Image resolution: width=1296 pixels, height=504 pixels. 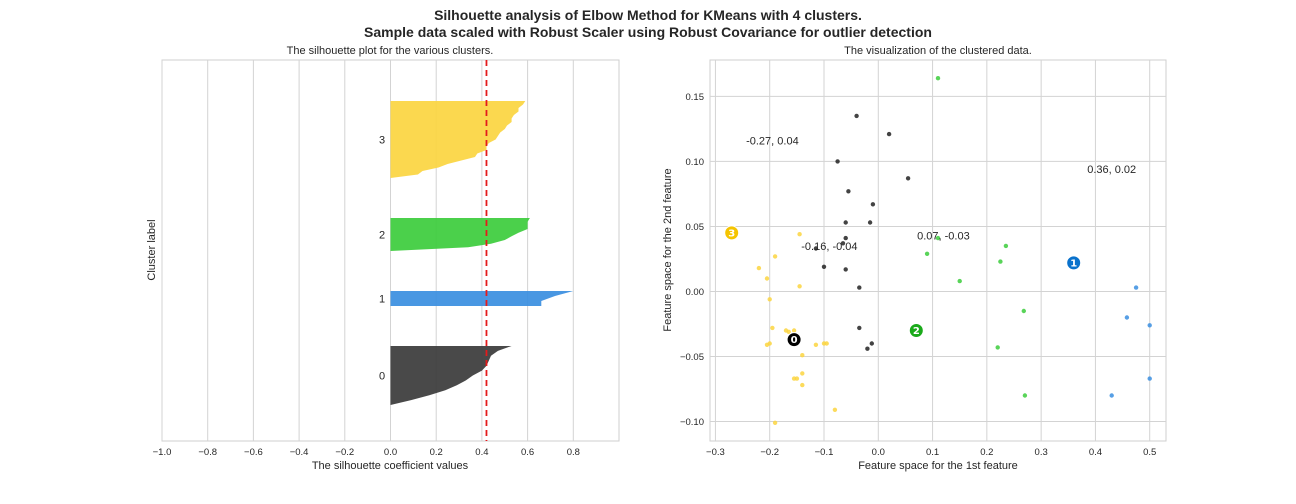 I want to click on scatter-x-tick-label: 0.4, so click(x=1095, y=452).